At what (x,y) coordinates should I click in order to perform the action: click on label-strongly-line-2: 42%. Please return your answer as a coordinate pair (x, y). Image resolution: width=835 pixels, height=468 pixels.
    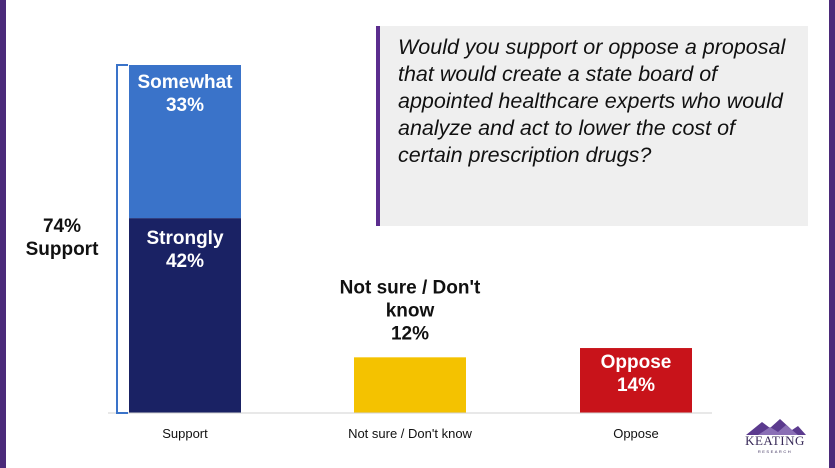
    Looking at the image, I should click on (185, 261).